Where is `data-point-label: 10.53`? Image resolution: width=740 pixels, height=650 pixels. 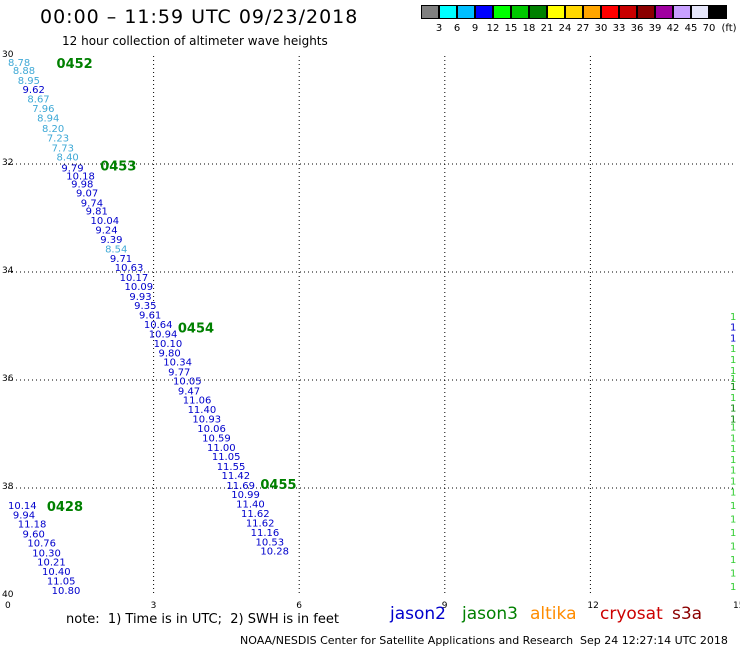 data-point-label: 10.53 is located at coordinates (270, 543).